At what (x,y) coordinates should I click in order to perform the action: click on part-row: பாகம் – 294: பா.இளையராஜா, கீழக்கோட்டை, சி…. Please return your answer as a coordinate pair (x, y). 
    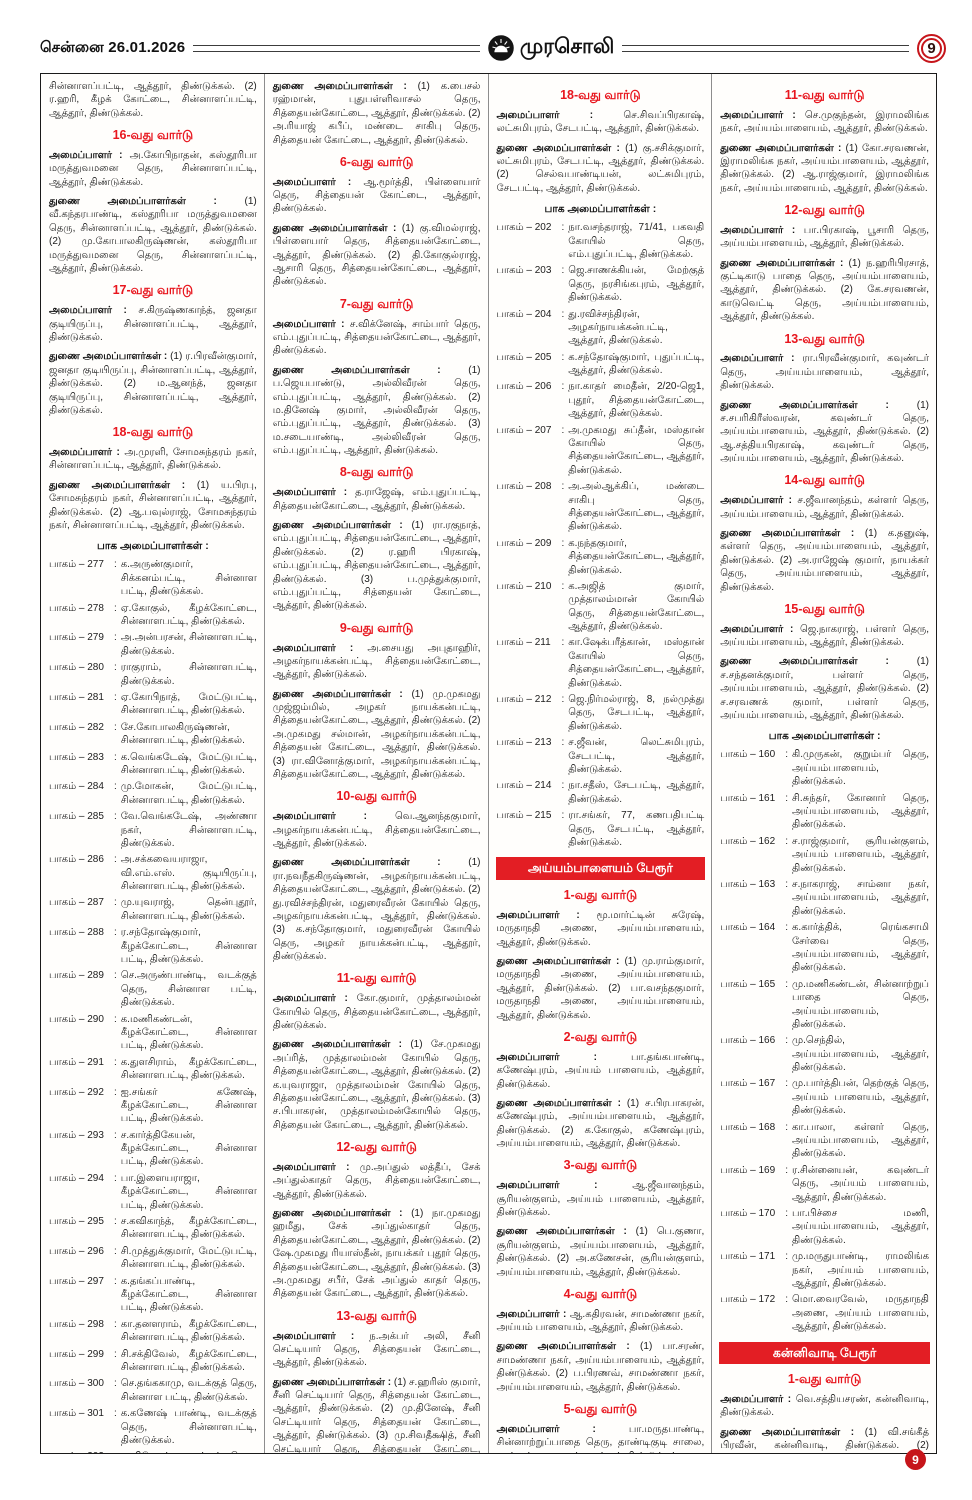
    Looking at the image, I should click on (153, 1192).